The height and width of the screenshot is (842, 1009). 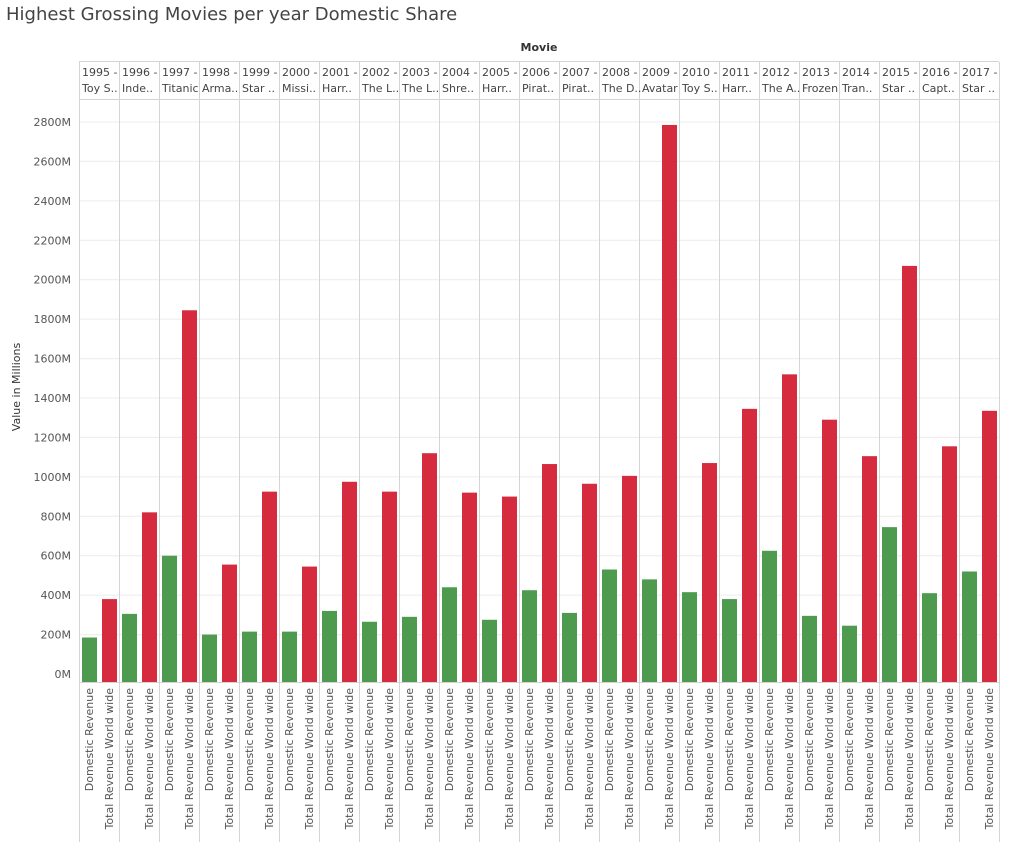 What do you see at coordinates (659, 72) in the screenshot?
I see `header-year-label: 2009 -` at bounding box center [659, 72].